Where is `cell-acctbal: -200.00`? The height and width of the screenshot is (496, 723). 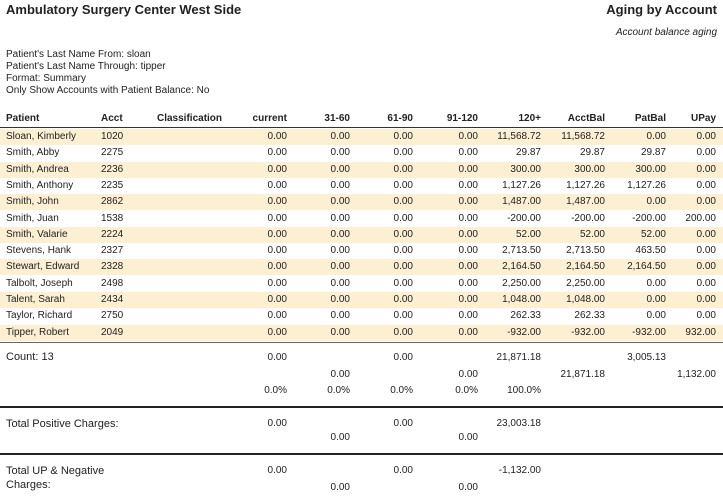
cell-acctbal: -200.00 is located at coordinates (588, 218).